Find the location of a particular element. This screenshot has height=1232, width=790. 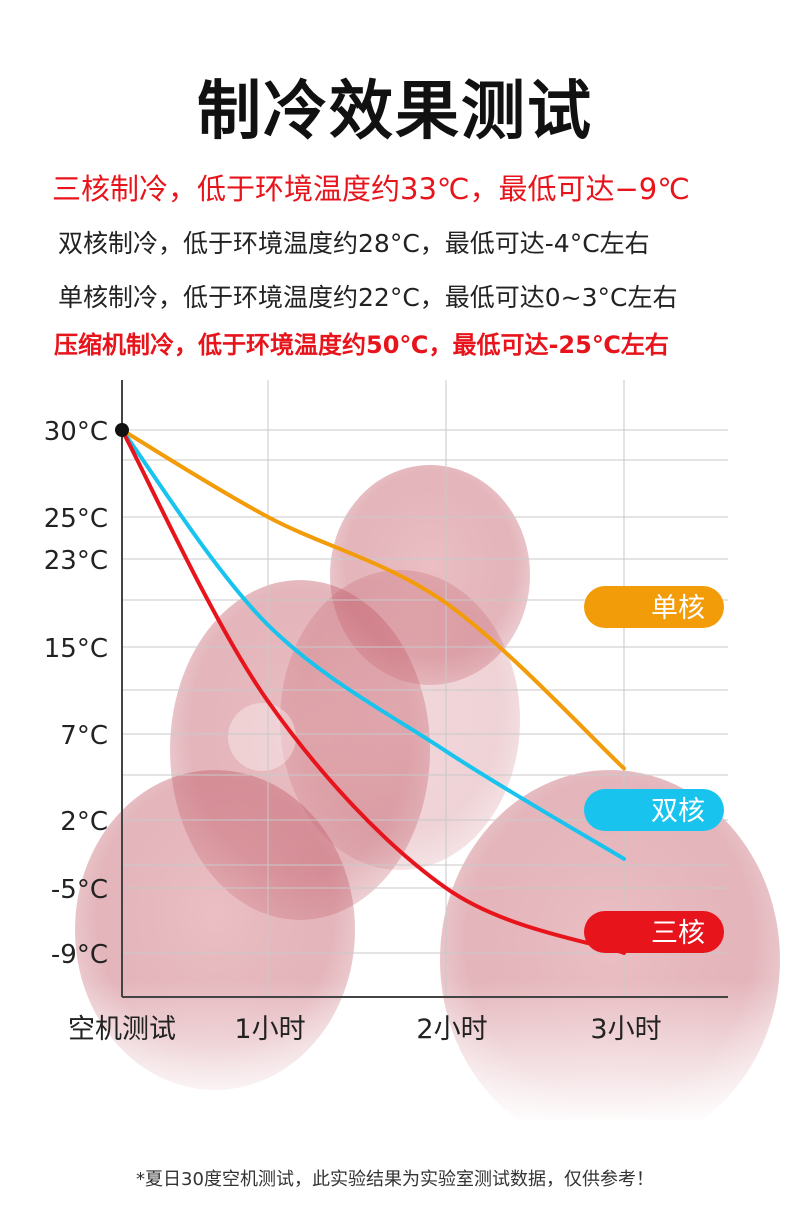

y-tick-label: 25°C is located at coordinates (76, 519).